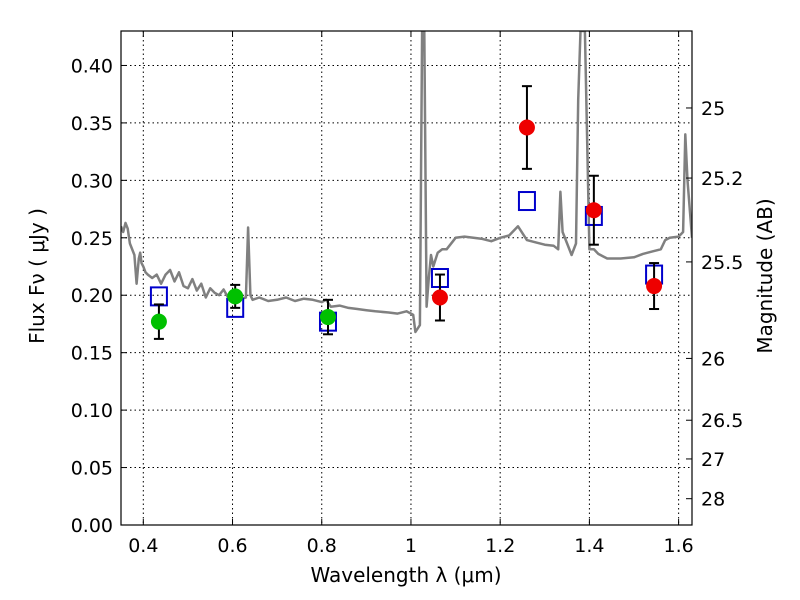 Image resolution: width=800 pixels, height=600 pixels. What do you see at coordinates (92, 124) in the screenshot?
I see `y-tick-label: 0.35` at bounding box center [92, 124].